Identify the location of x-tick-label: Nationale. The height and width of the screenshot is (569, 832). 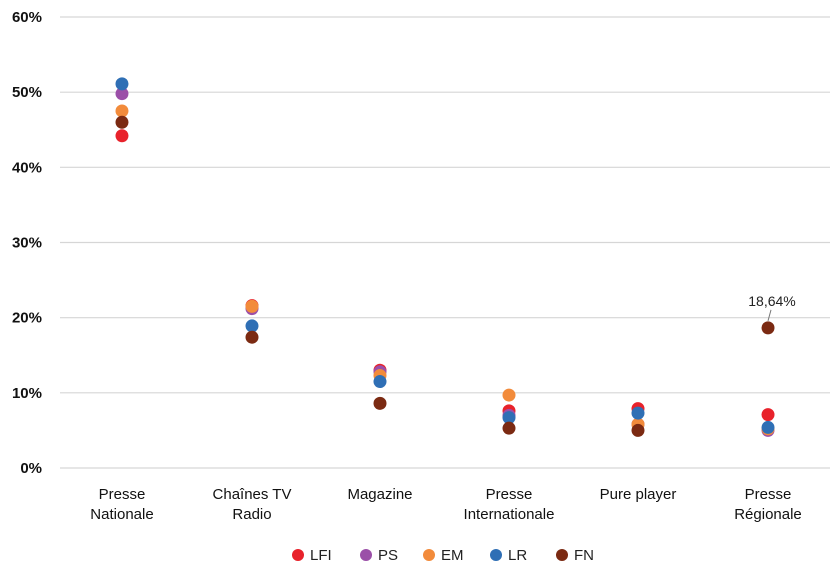
(121, 514).